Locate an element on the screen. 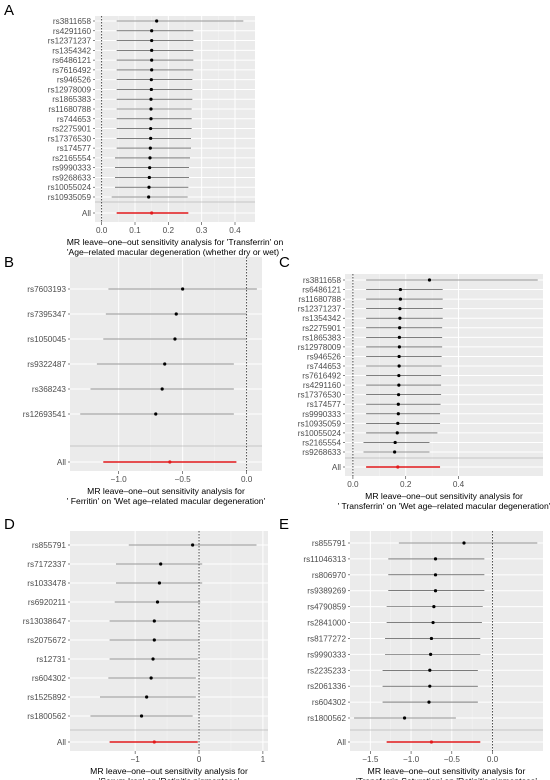  snp-label: rs8177272 is located at coordinates (326, 638).